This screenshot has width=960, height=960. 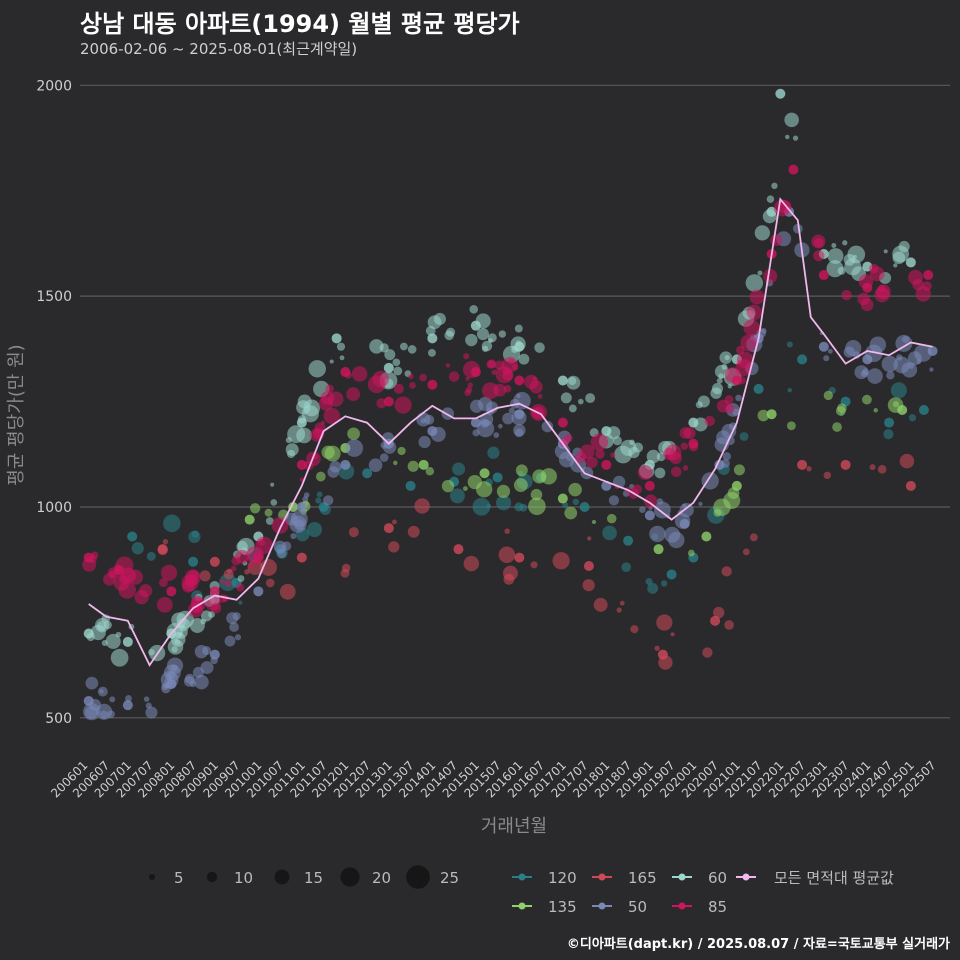 What do you see at coordinates (521, 890) in the screenshot?
I see `legend: 5 10 15 20 25 120 135 165 50 60 85 모든 면적대 평균값` at bounding box center [521, 890].